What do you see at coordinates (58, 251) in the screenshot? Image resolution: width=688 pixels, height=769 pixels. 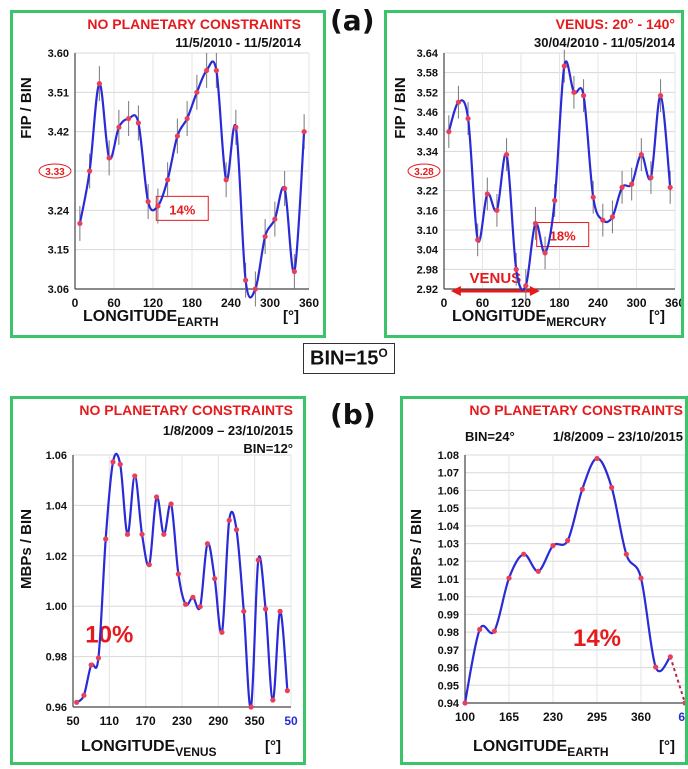 I see `y-tick-label: 3.15` at bounding box center [58, 251].